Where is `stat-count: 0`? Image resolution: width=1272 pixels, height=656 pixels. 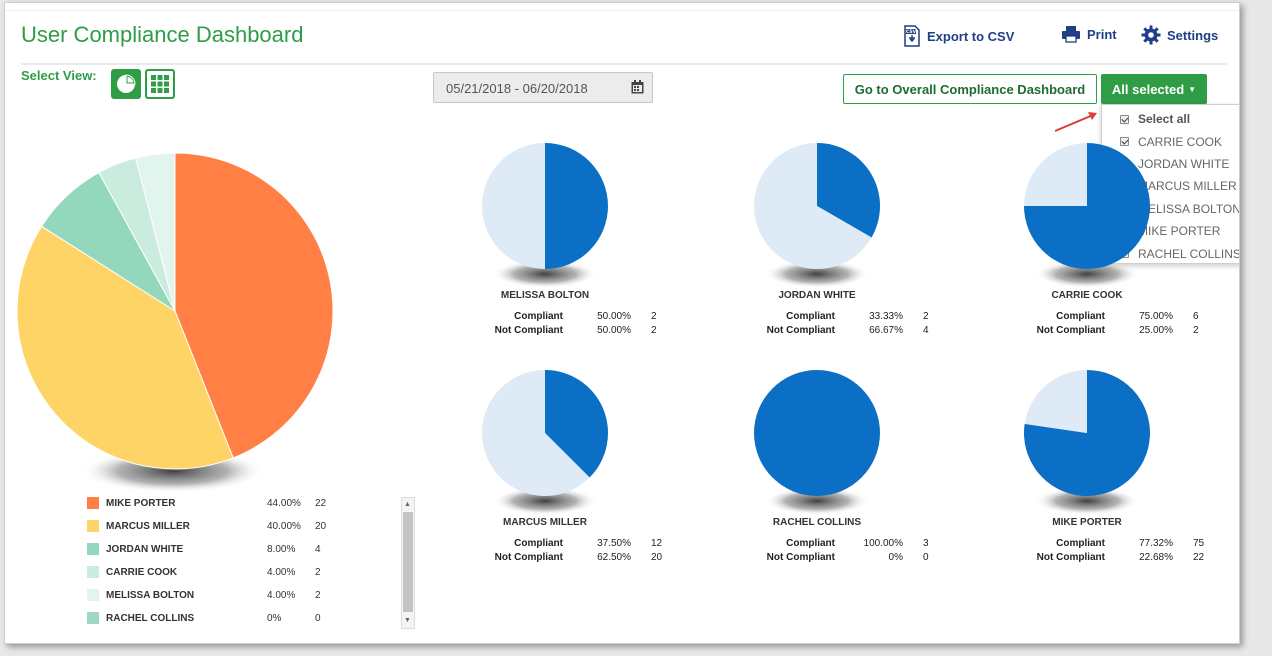
stat-count: 0 is located at coordinates (926, 557).